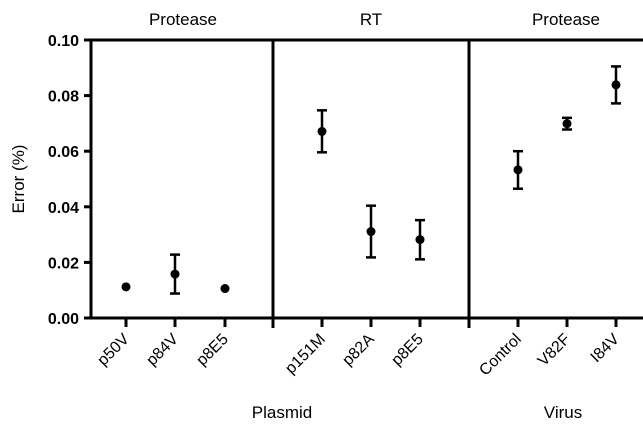 Image resolution: width=643 pixels, height=424 pixels. Describe the element at coordinates (63, 208) in the screenshot. I see `y-tick-label: 0.04` at that location.